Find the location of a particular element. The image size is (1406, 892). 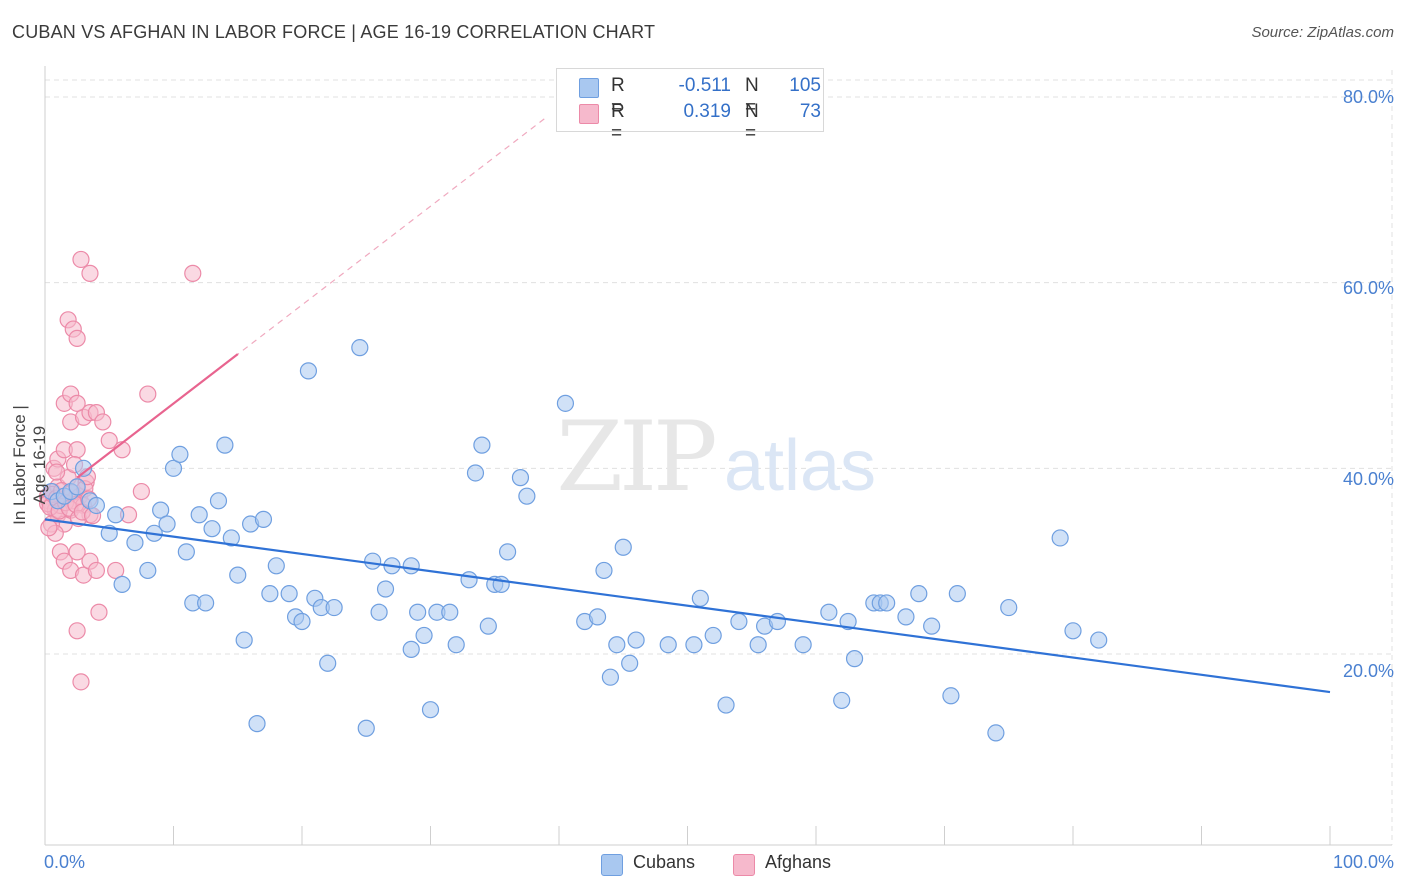

legend-label-cubans: Cubans is located at coordinates (664, 862).